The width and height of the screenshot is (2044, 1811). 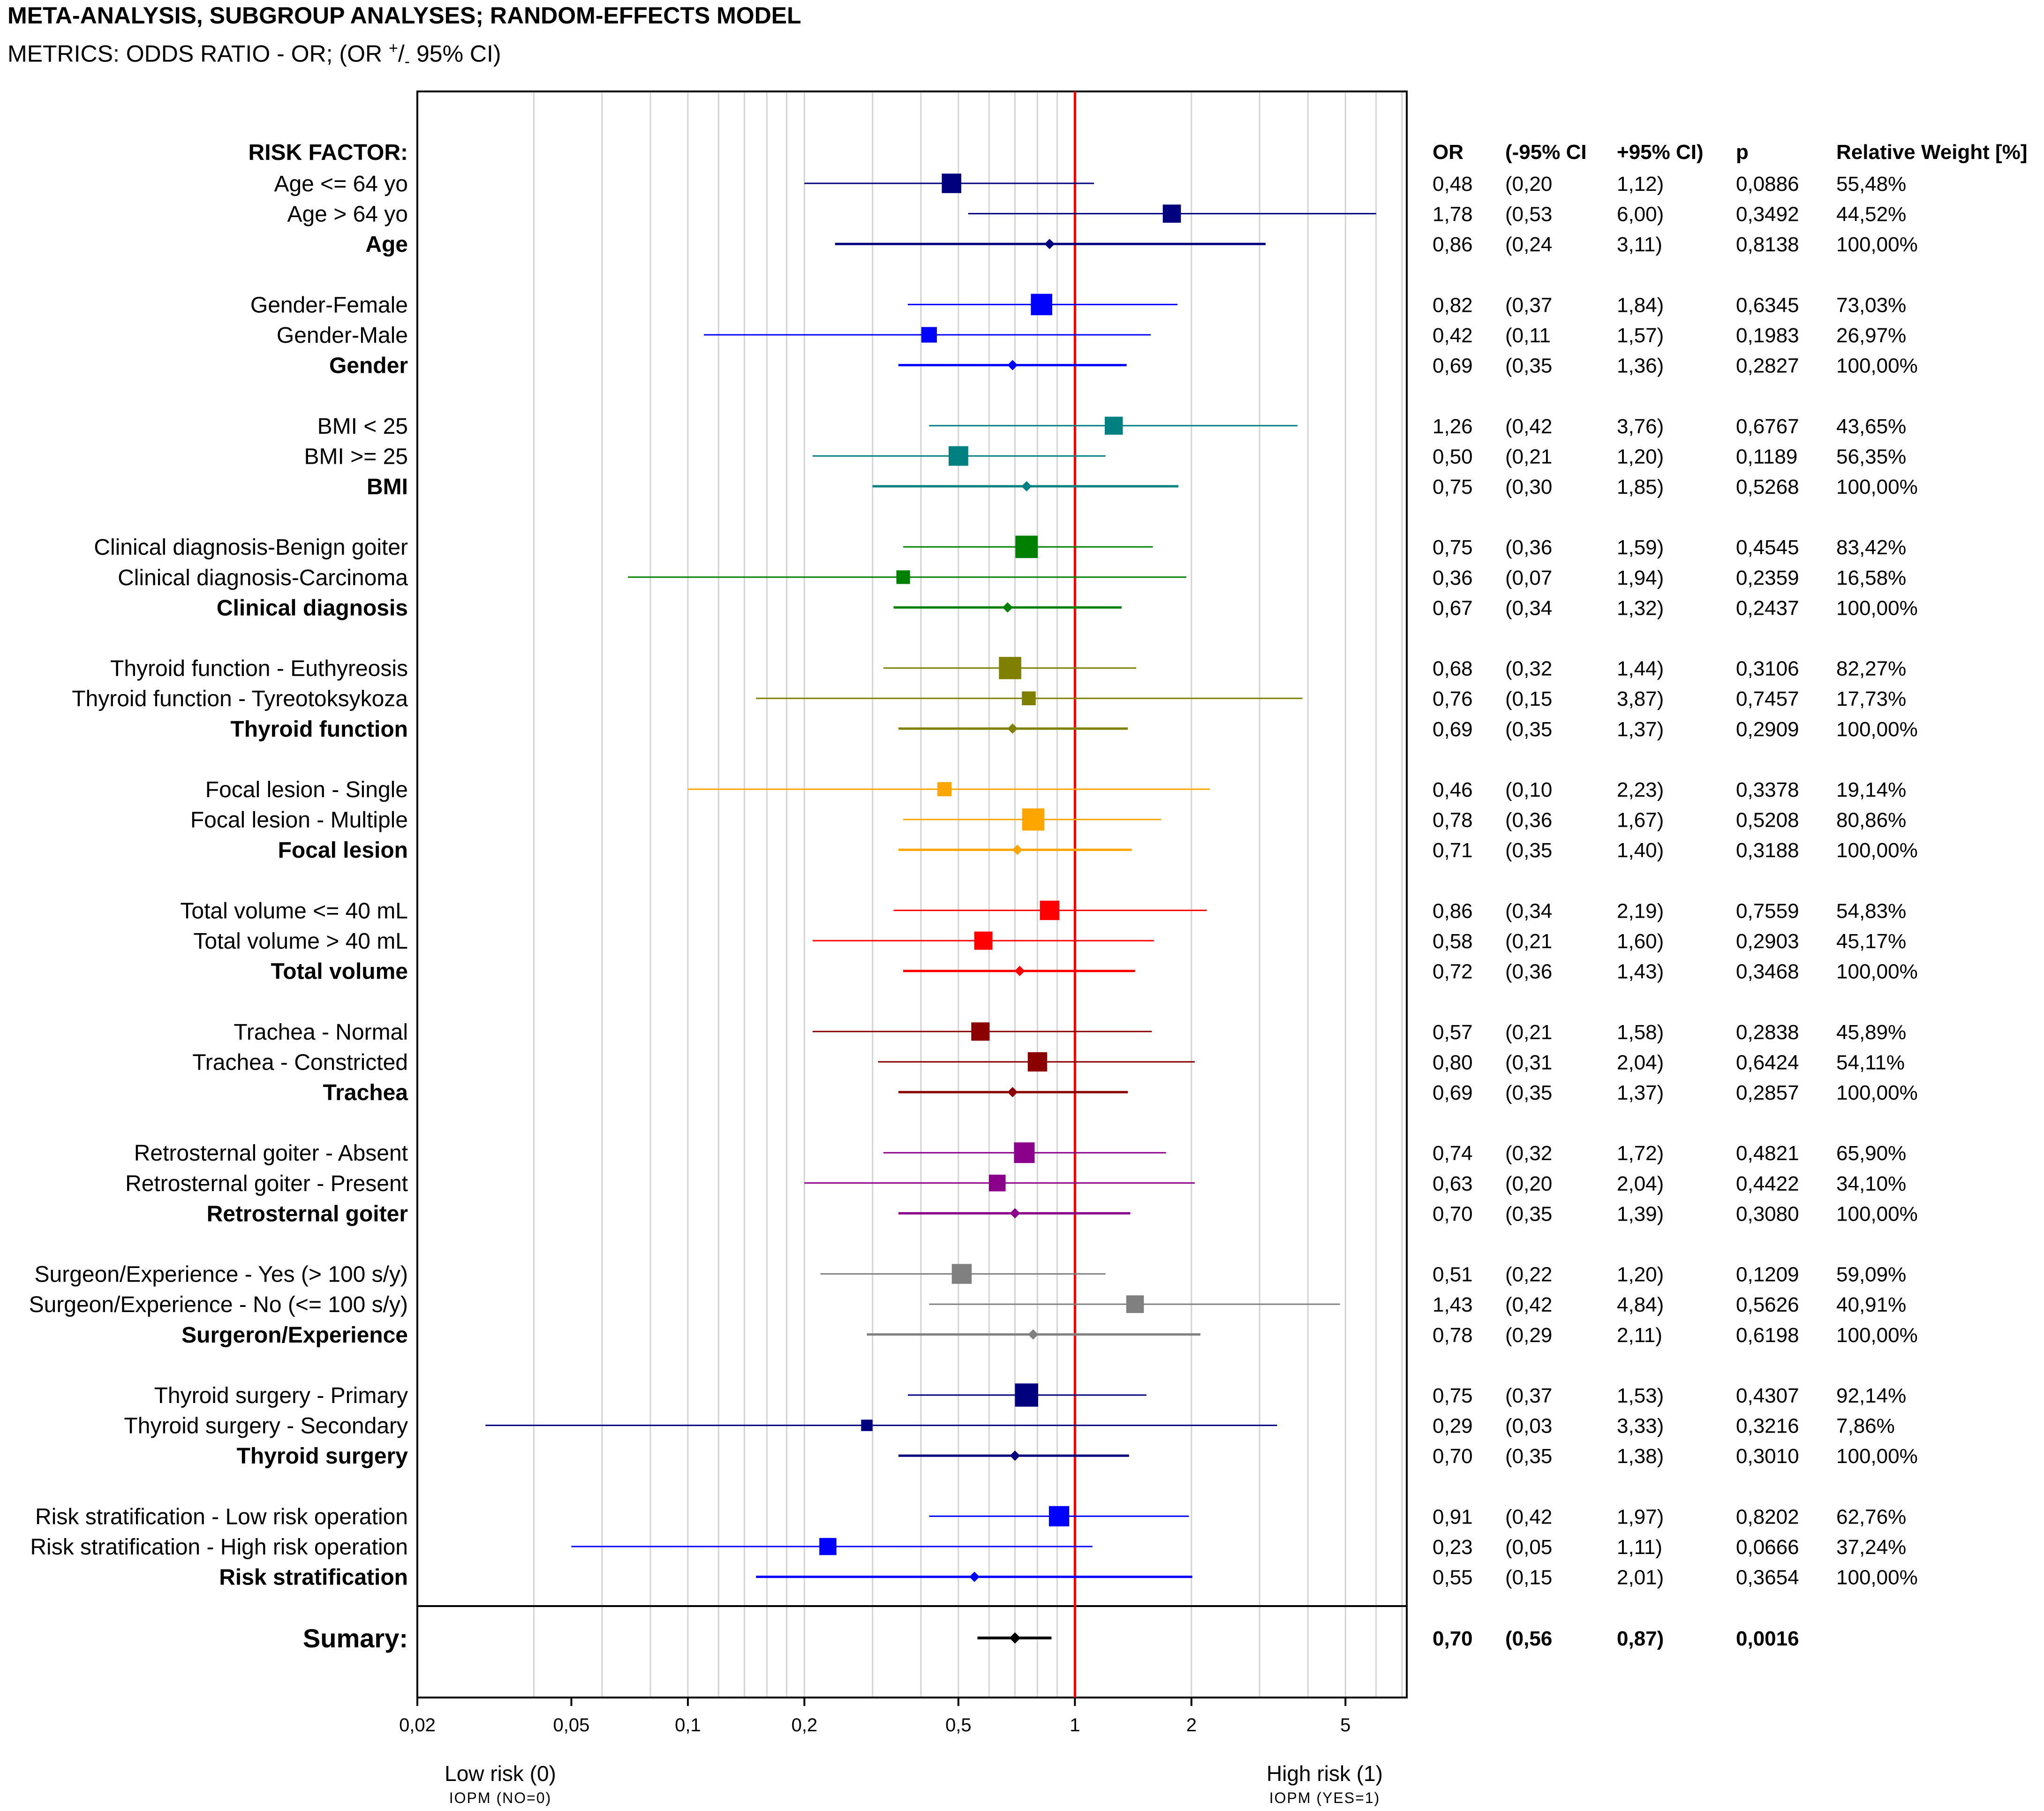 What do you see at coordinates (1640, 577) in the screenshot?
I see `ci-high-value: 1,94)` at bounding box center [1640, 577].